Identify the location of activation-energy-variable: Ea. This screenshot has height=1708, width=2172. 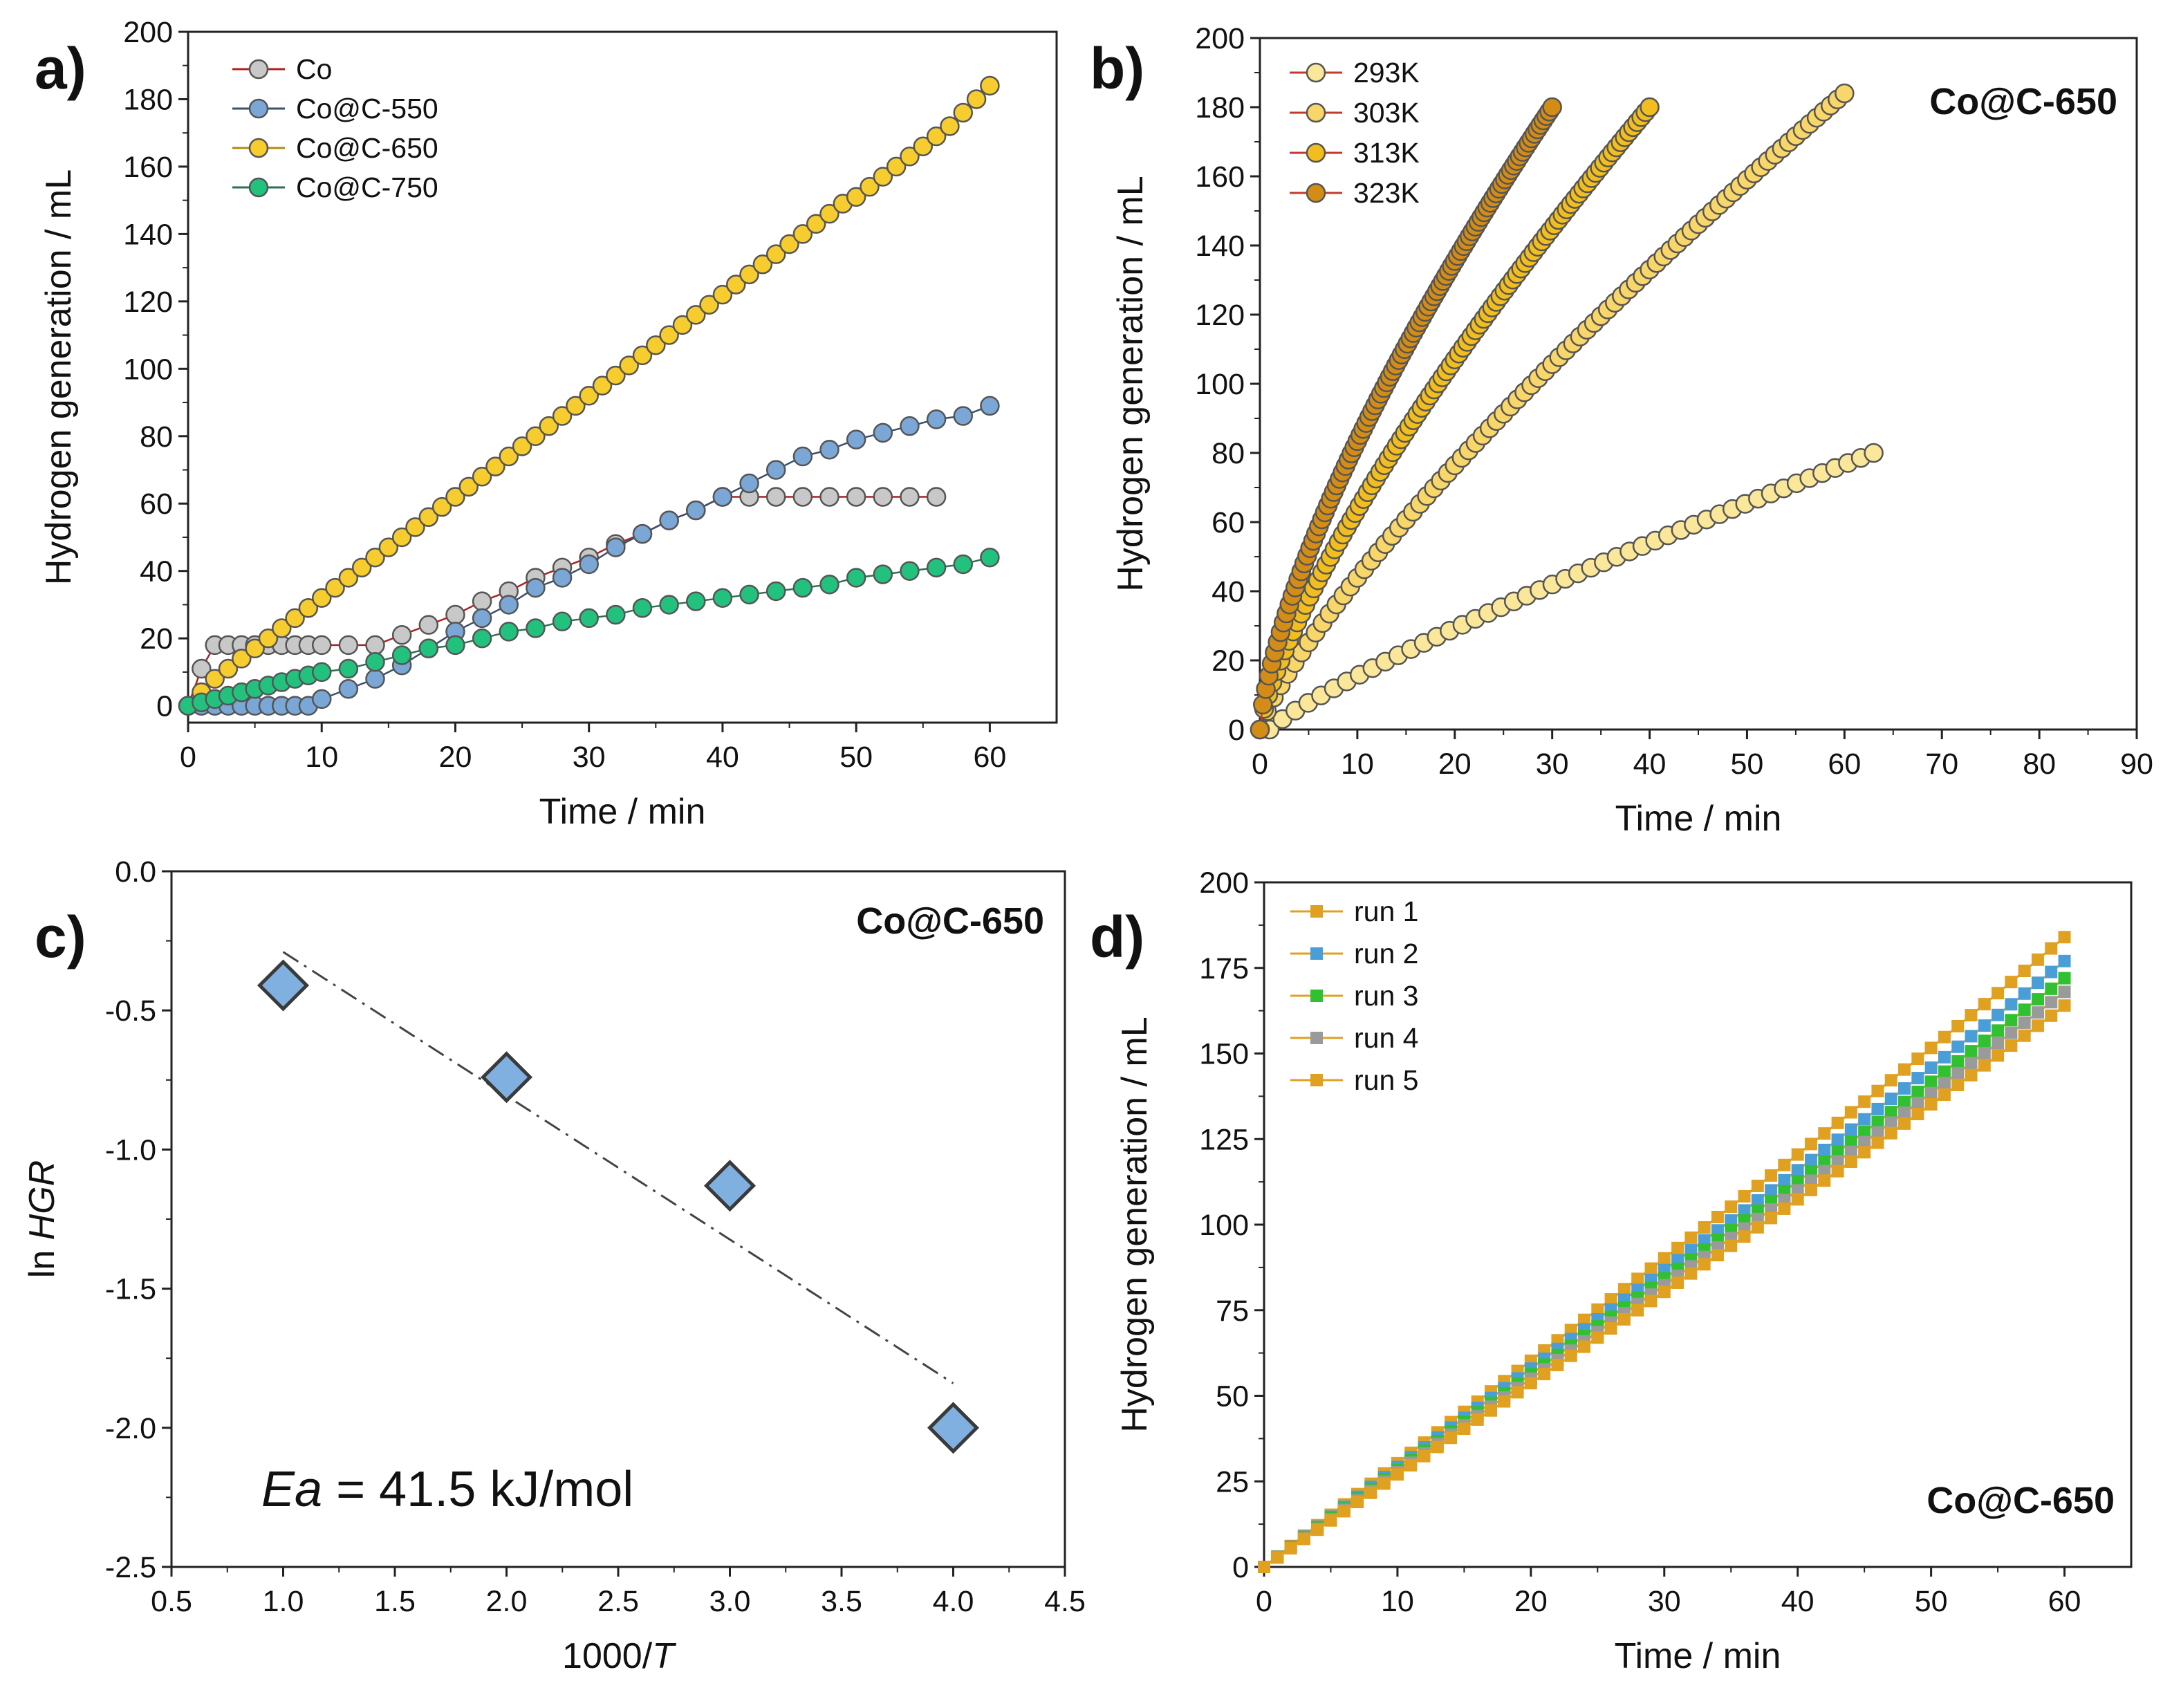
(291, 1489).